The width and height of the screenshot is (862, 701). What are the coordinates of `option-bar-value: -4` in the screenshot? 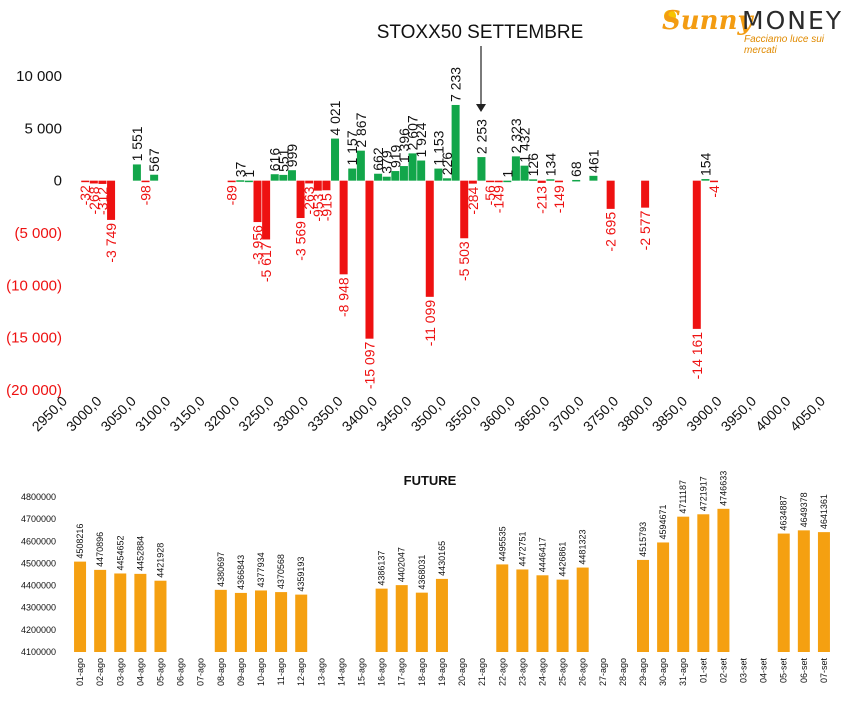 It's located at (714, 191).